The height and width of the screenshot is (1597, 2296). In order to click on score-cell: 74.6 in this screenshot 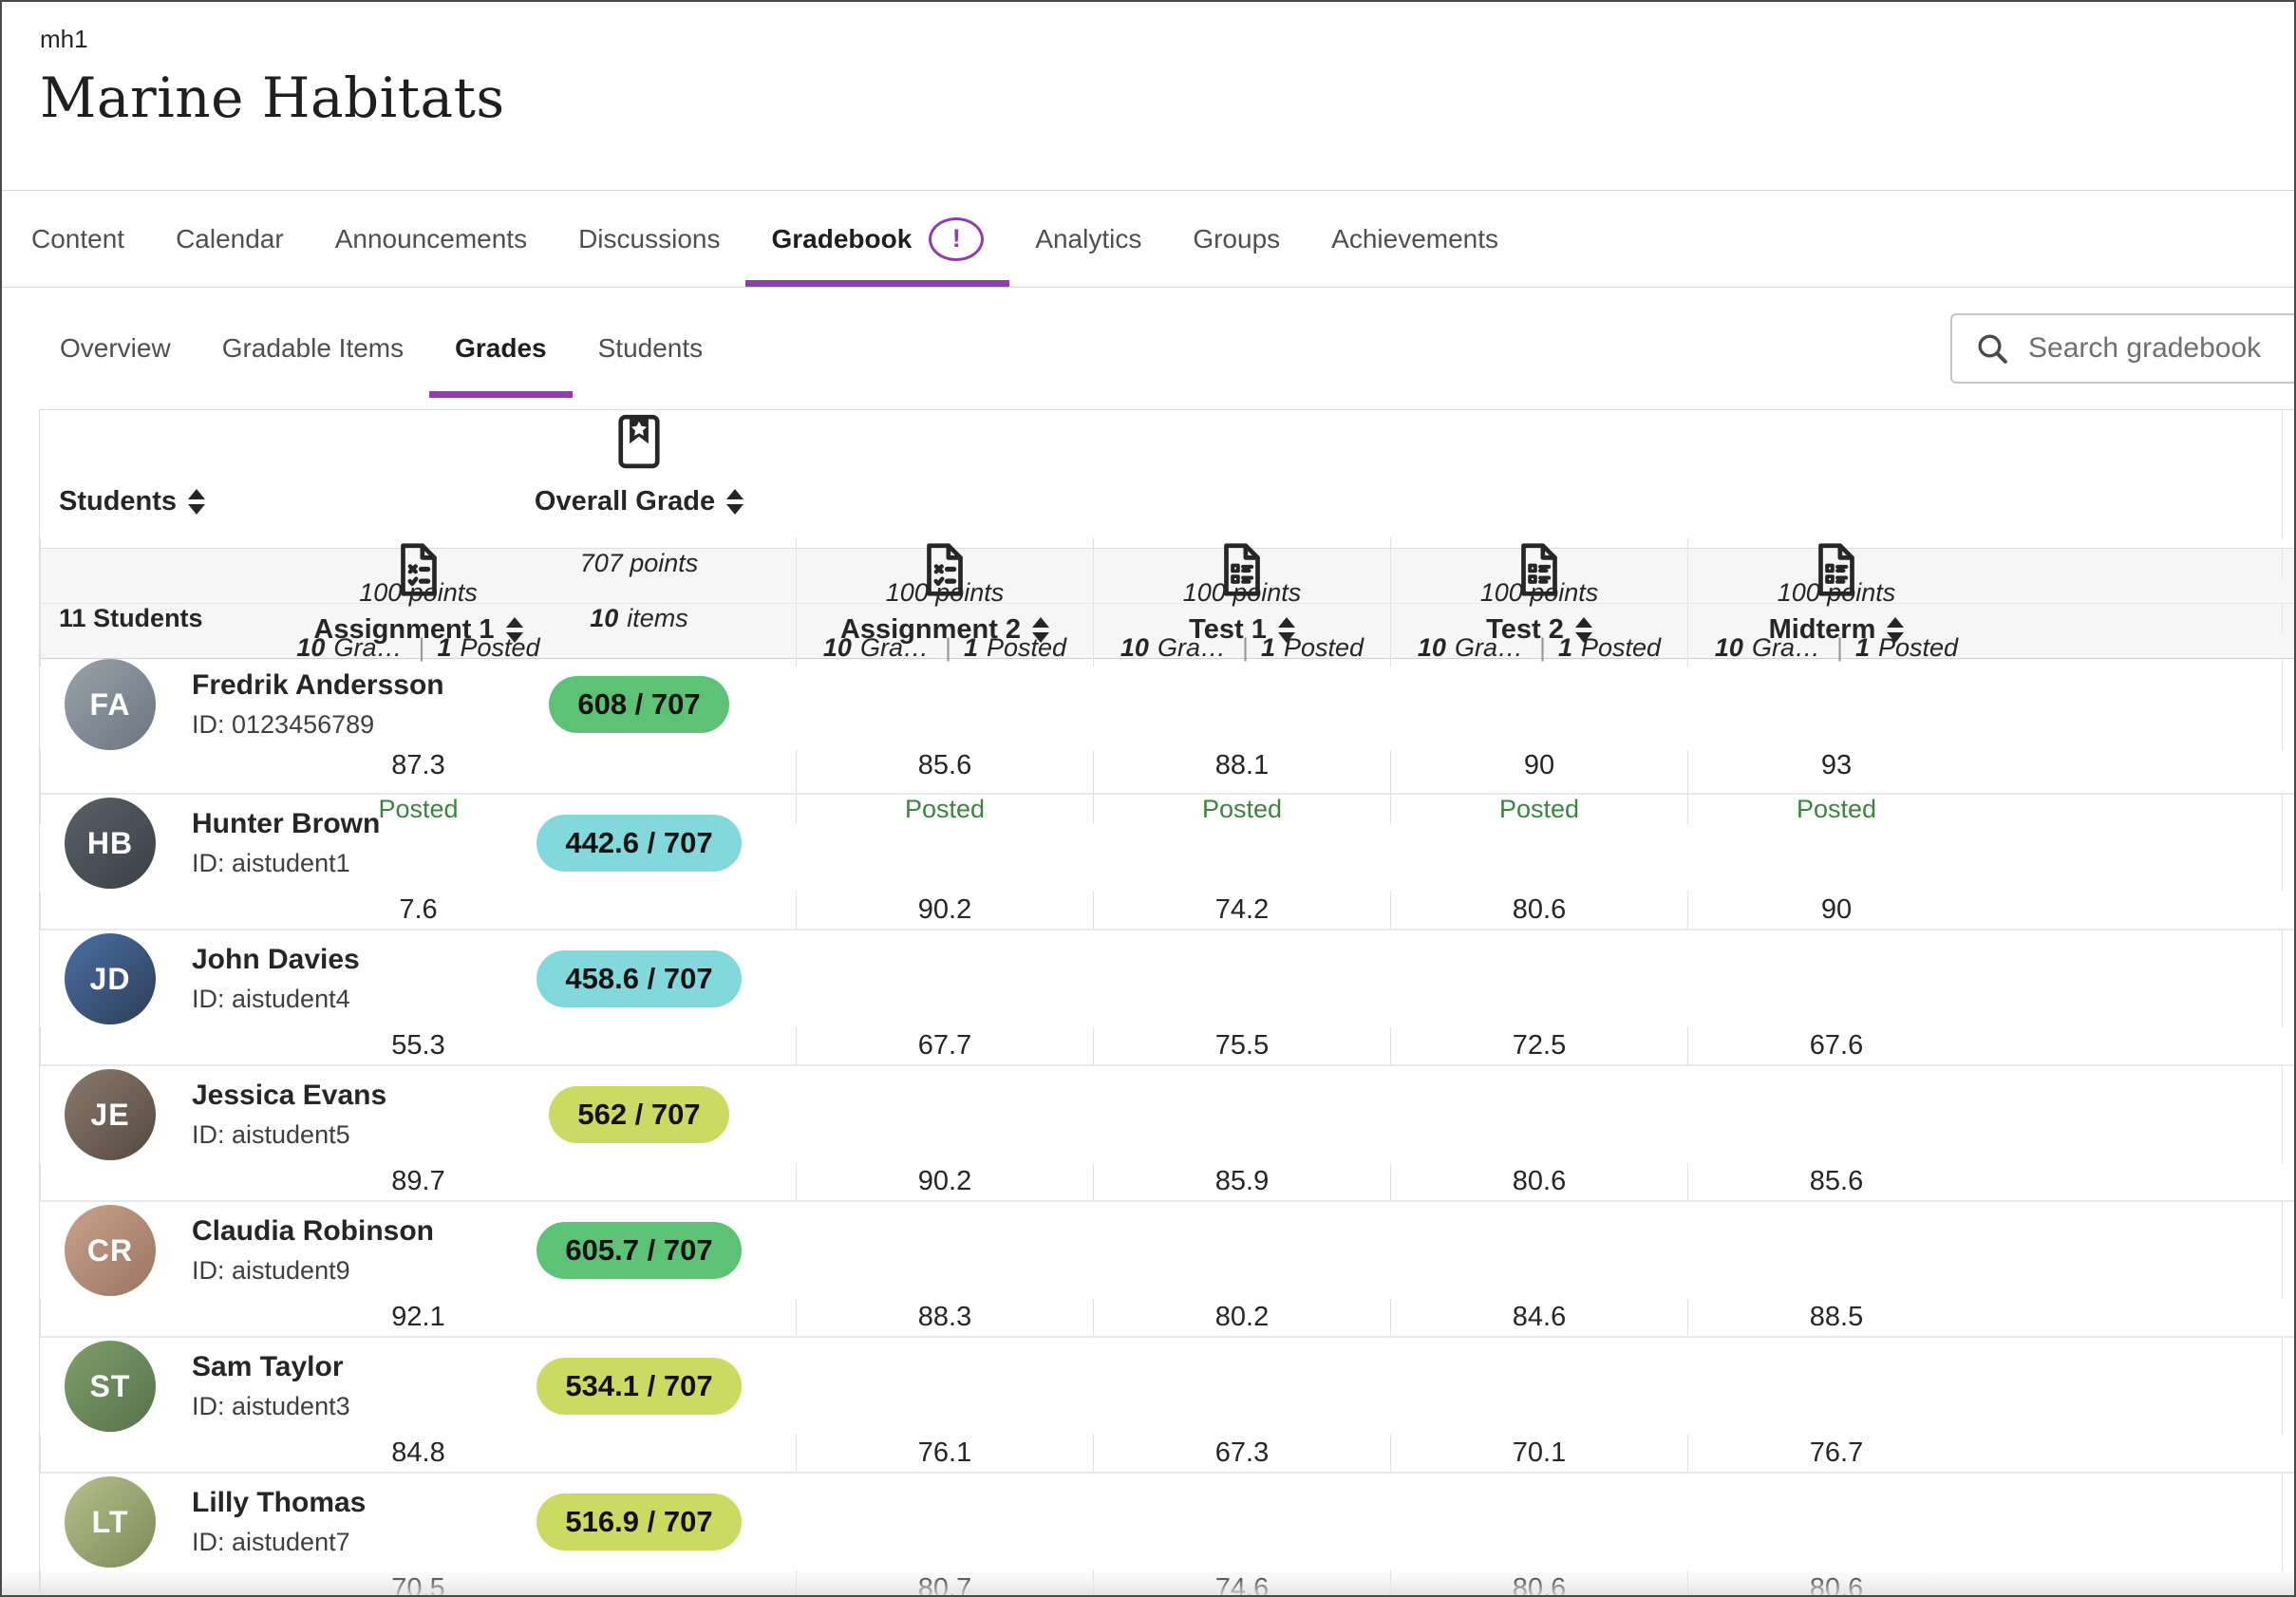, I will do `click(1241, 1582)`.